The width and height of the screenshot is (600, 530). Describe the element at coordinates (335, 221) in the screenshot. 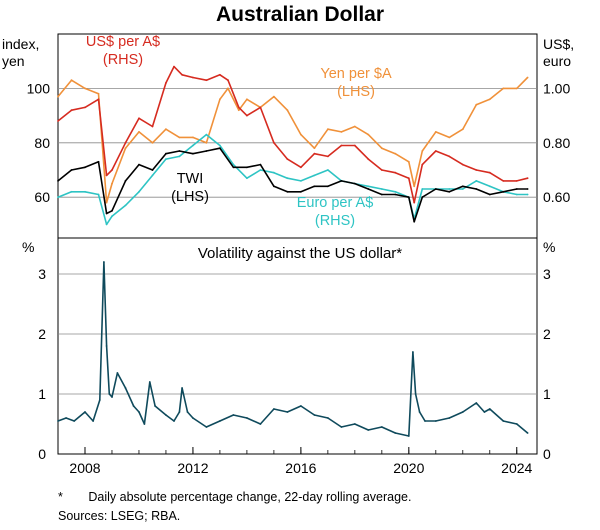

I see `series-label-euro-note: (RHS)` at that location.